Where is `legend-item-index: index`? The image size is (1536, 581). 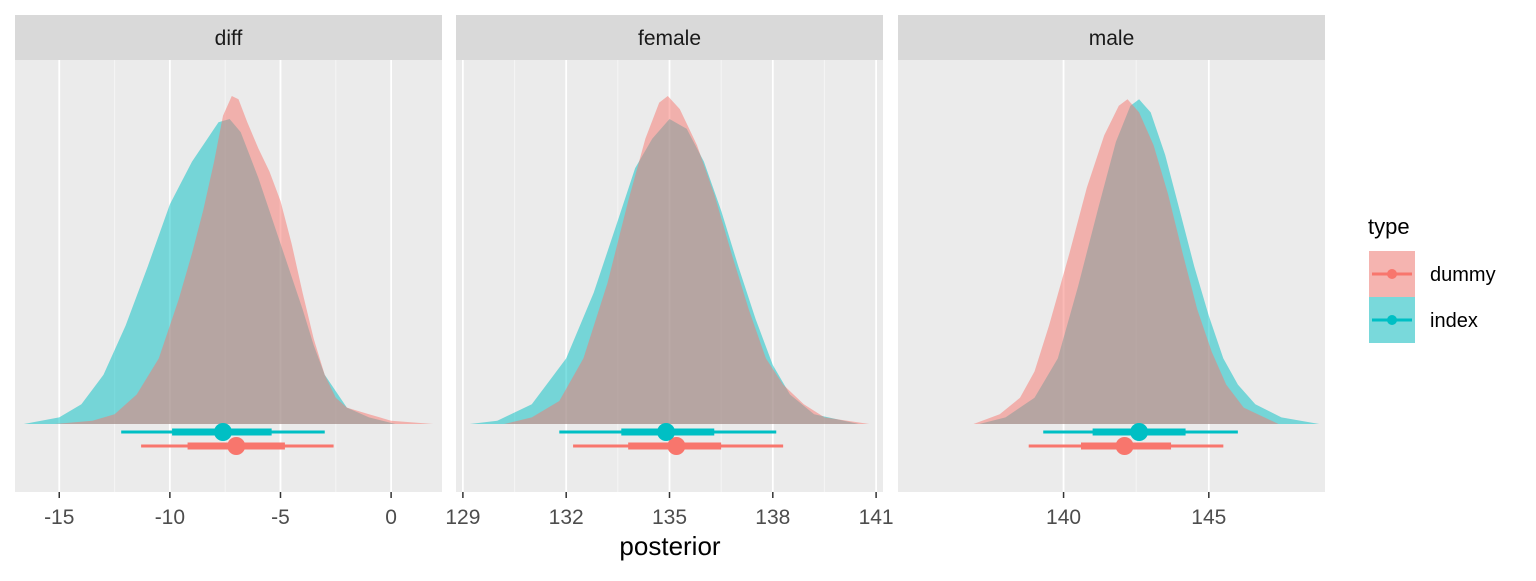
legend-item-index: index is located at coordinates (1423, 320).